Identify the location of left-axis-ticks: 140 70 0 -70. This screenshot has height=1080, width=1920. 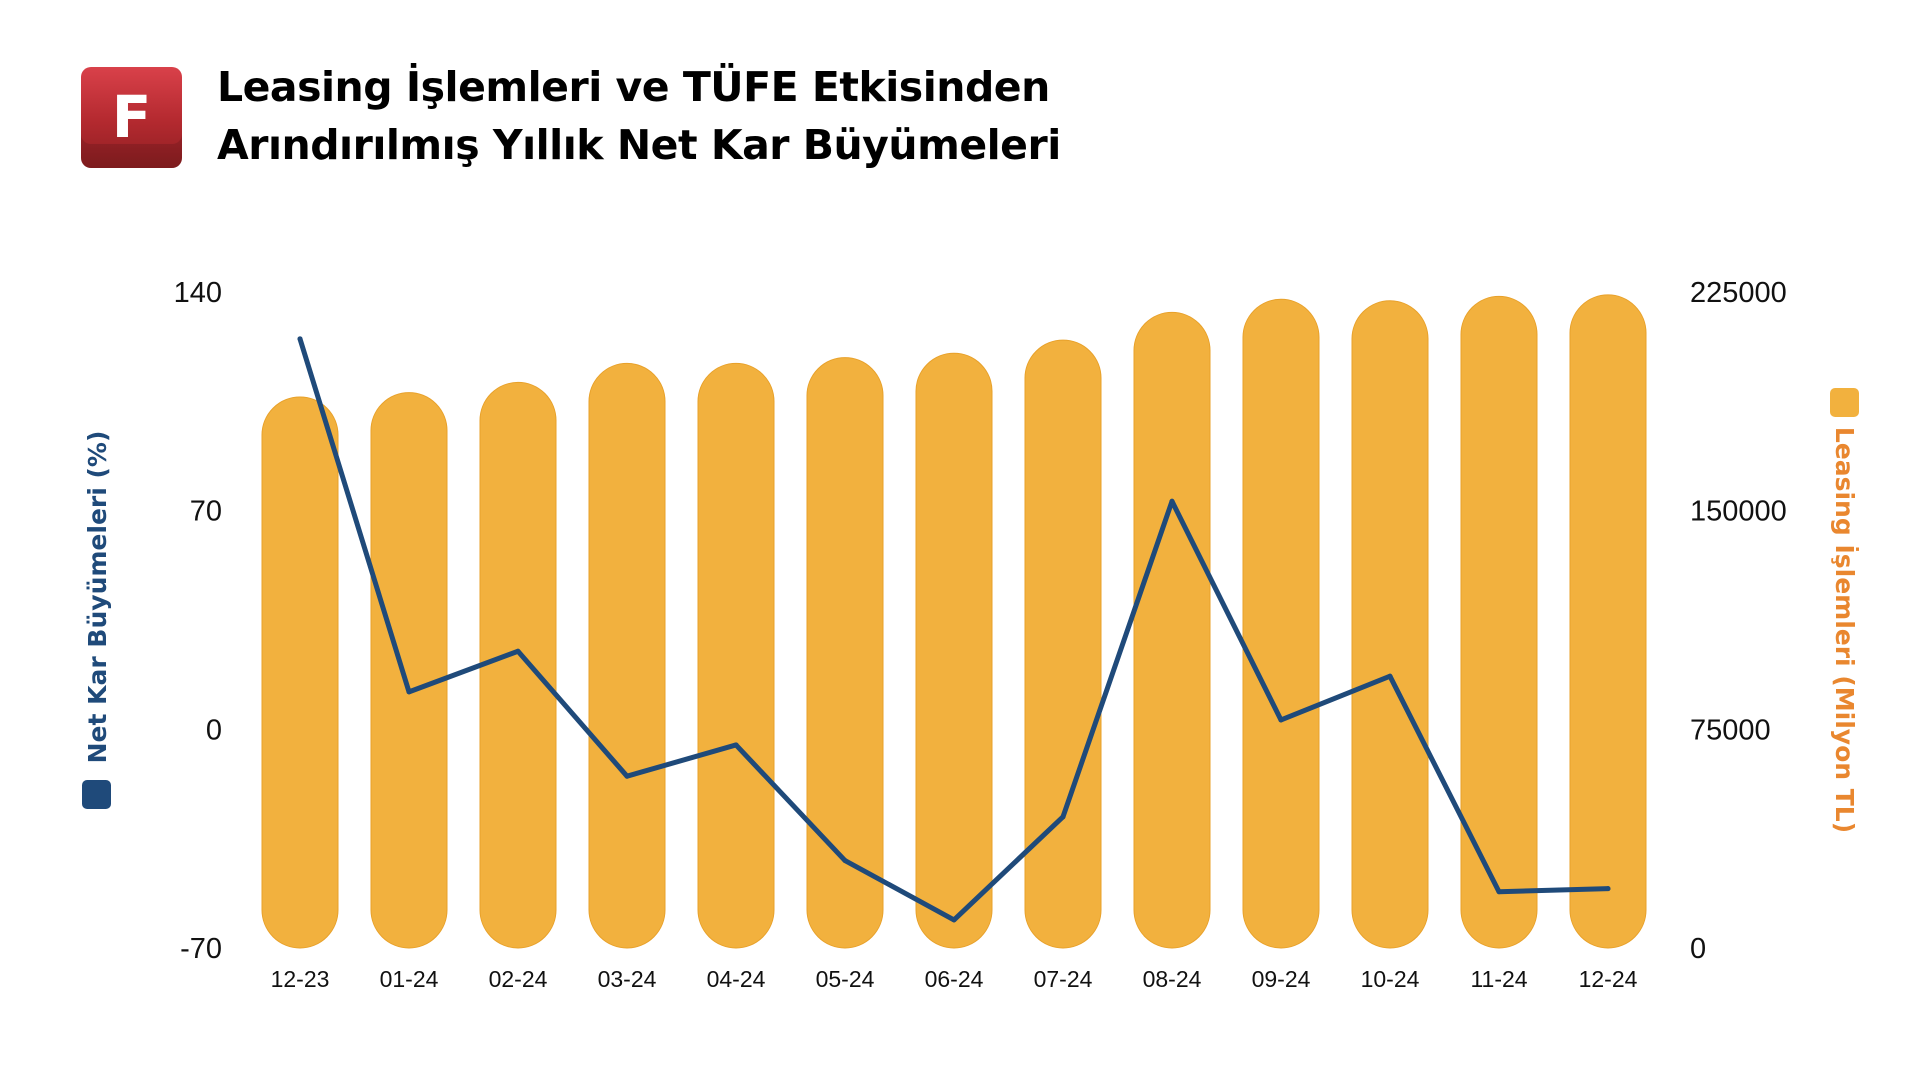
(198, 621).